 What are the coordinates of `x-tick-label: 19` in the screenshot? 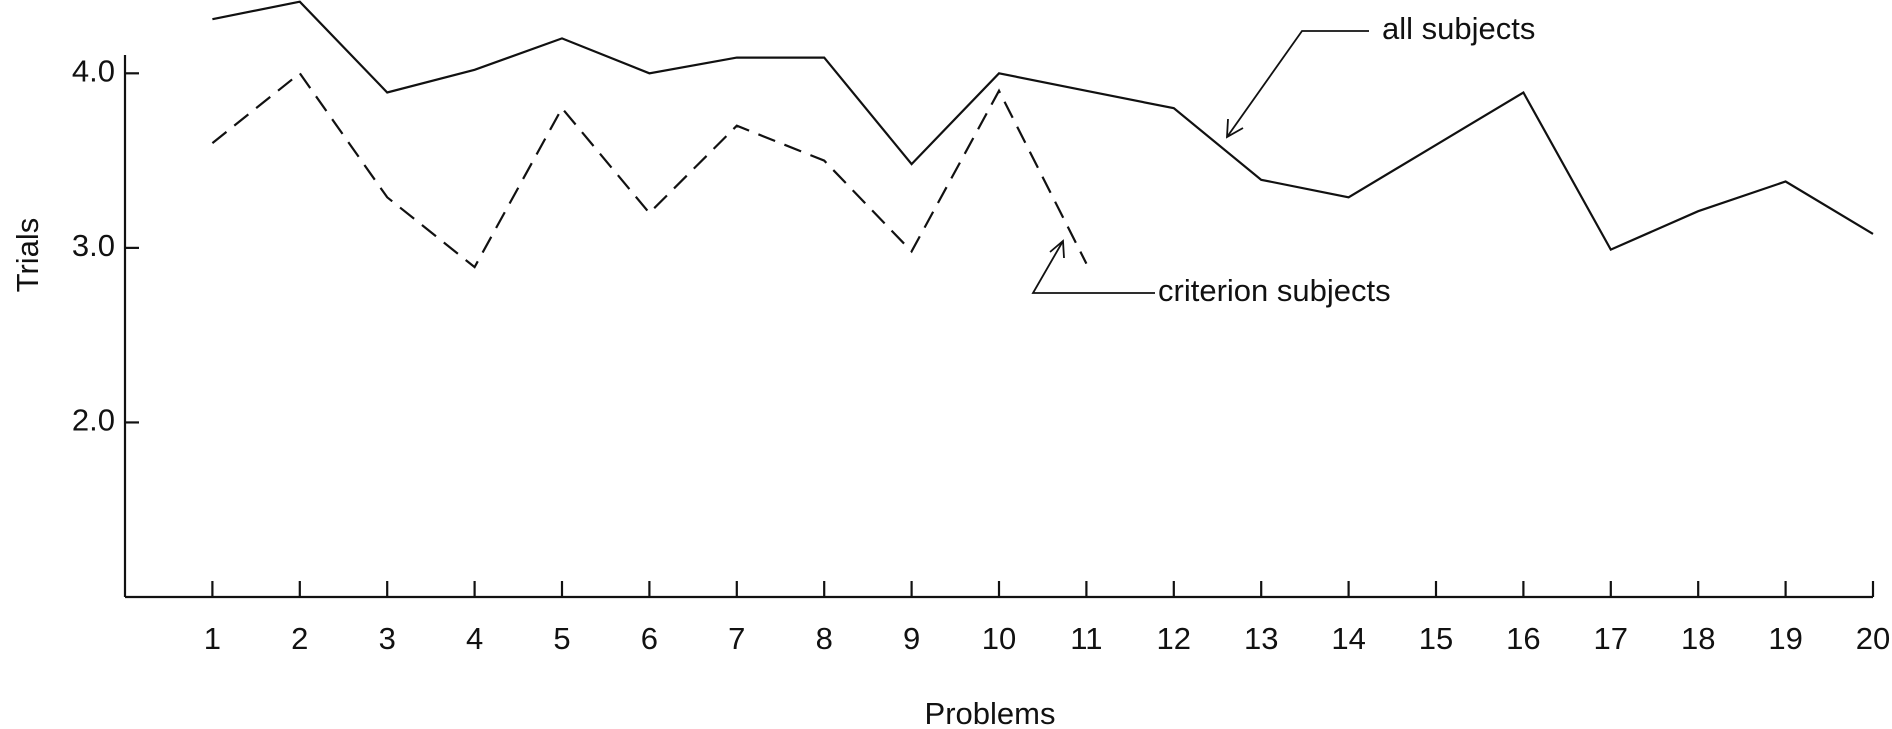 It's located at (1785, 638).